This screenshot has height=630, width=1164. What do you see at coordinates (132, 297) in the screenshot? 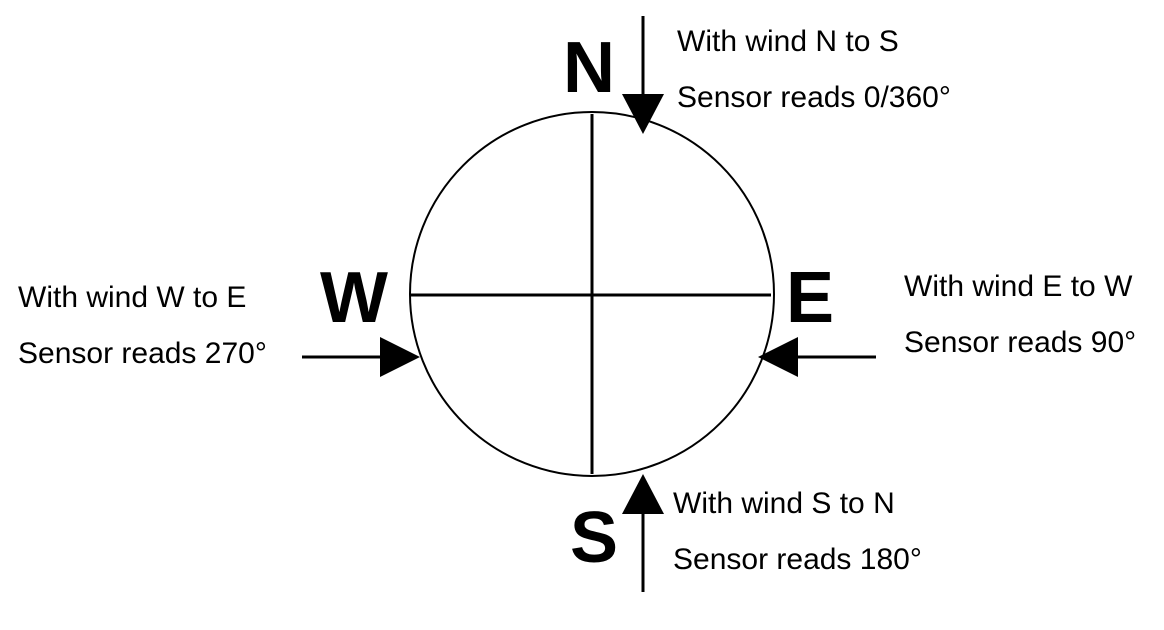
I see `west-caption-line1: With wind W to E` at bounding box center [132, 297].